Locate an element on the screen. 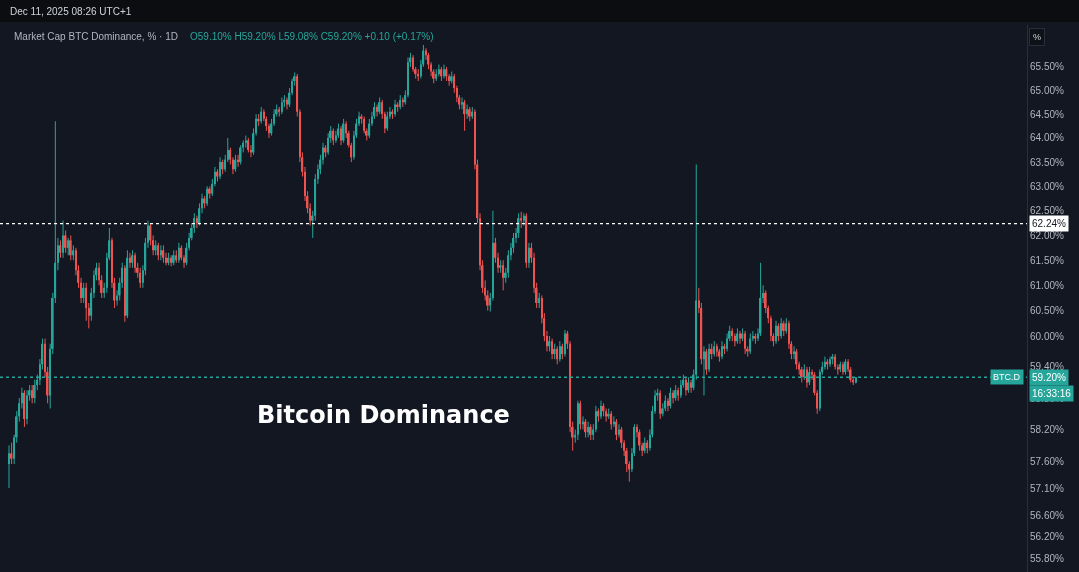  y-tick-label: 61.00% is located at coordinates (1047, 285).